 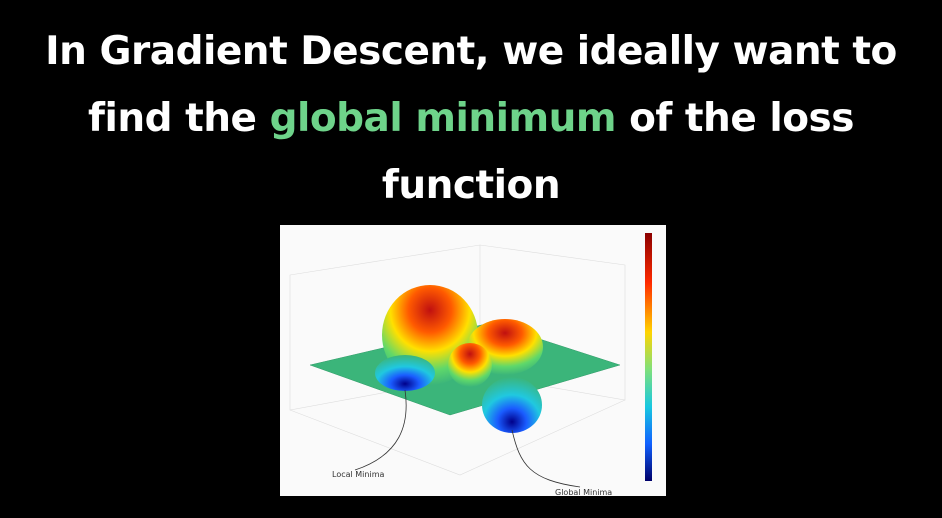 I want to click on colorbar, so click(x=648, y=357).